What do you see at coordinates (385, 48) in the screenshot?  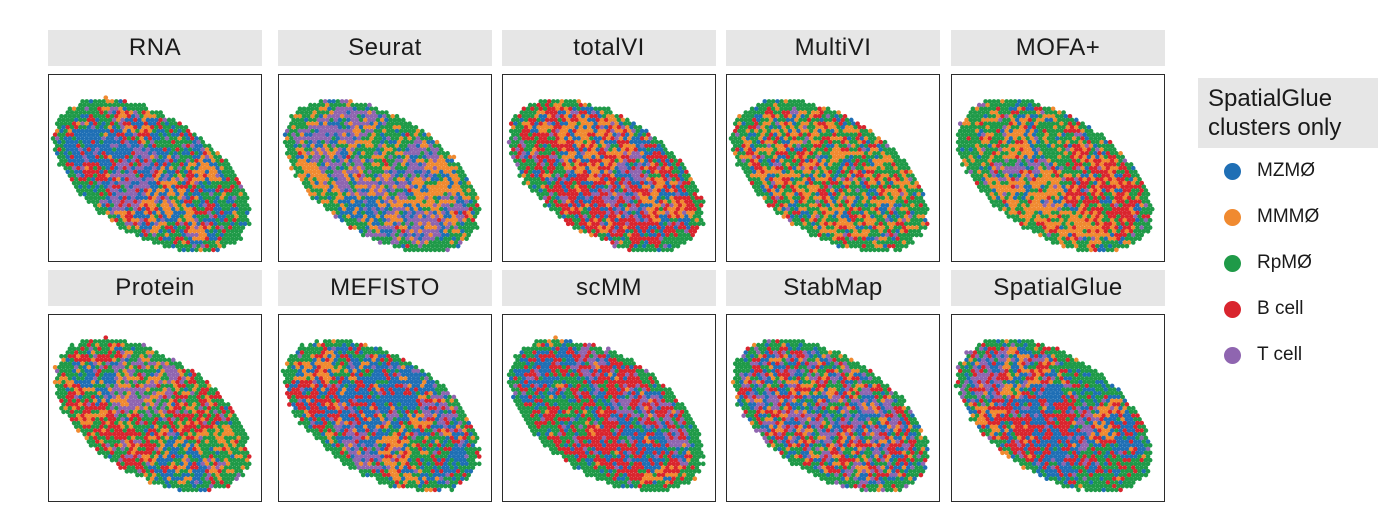 I see `panel-title: Seurat` at bounding box center [385, 48].